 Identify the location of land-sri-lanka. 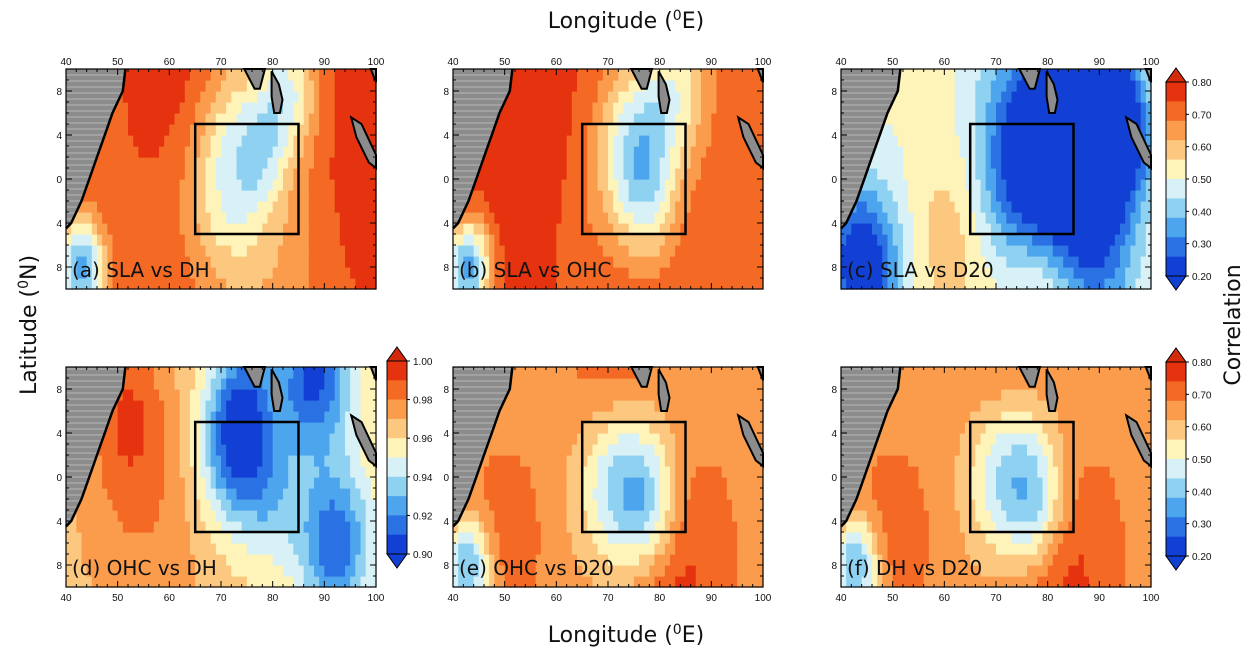
(664, 92).